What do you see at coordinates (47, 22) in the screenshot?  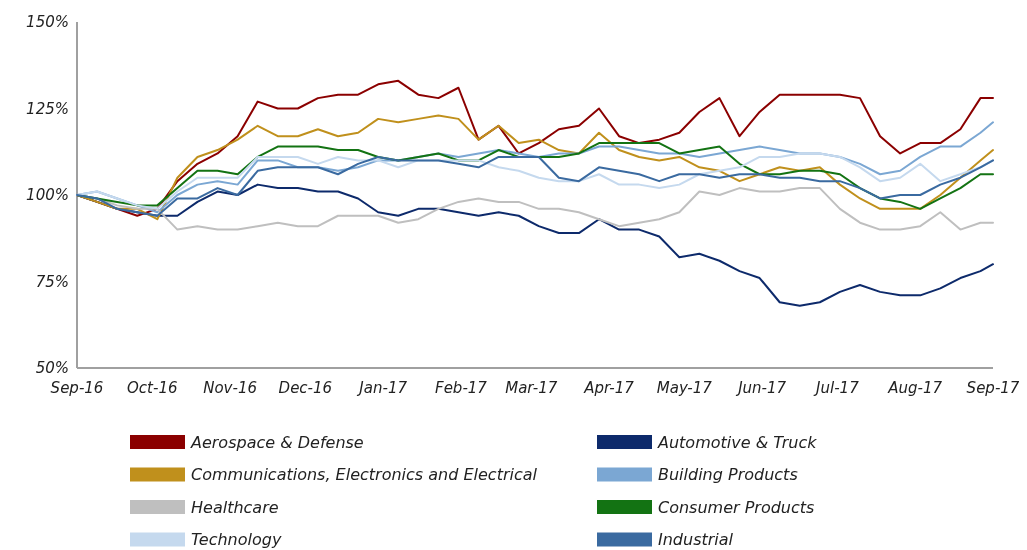 I see `y-tick-label: 150%` at bounding box center [47, 22].